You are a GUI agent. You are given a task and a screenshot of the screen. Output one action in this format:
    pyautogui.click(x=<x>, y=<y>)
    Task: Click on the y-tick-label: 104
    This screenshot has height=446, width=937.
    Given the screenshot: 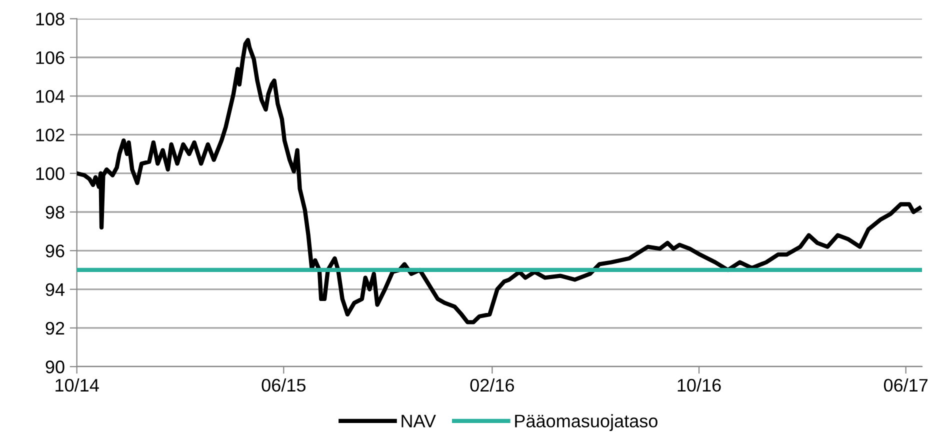 What is the action you would take?
    pyautogui.click(x=50, y=96)
    